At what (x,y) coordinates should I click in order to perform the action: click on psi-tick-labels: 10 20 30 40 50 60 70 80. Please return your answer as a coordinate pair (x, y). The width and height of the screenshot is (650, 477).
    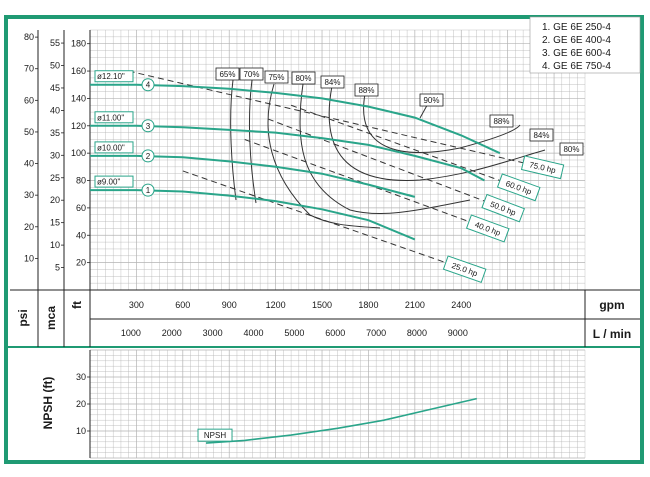
    Looking at the image, I should click on (31, 147).